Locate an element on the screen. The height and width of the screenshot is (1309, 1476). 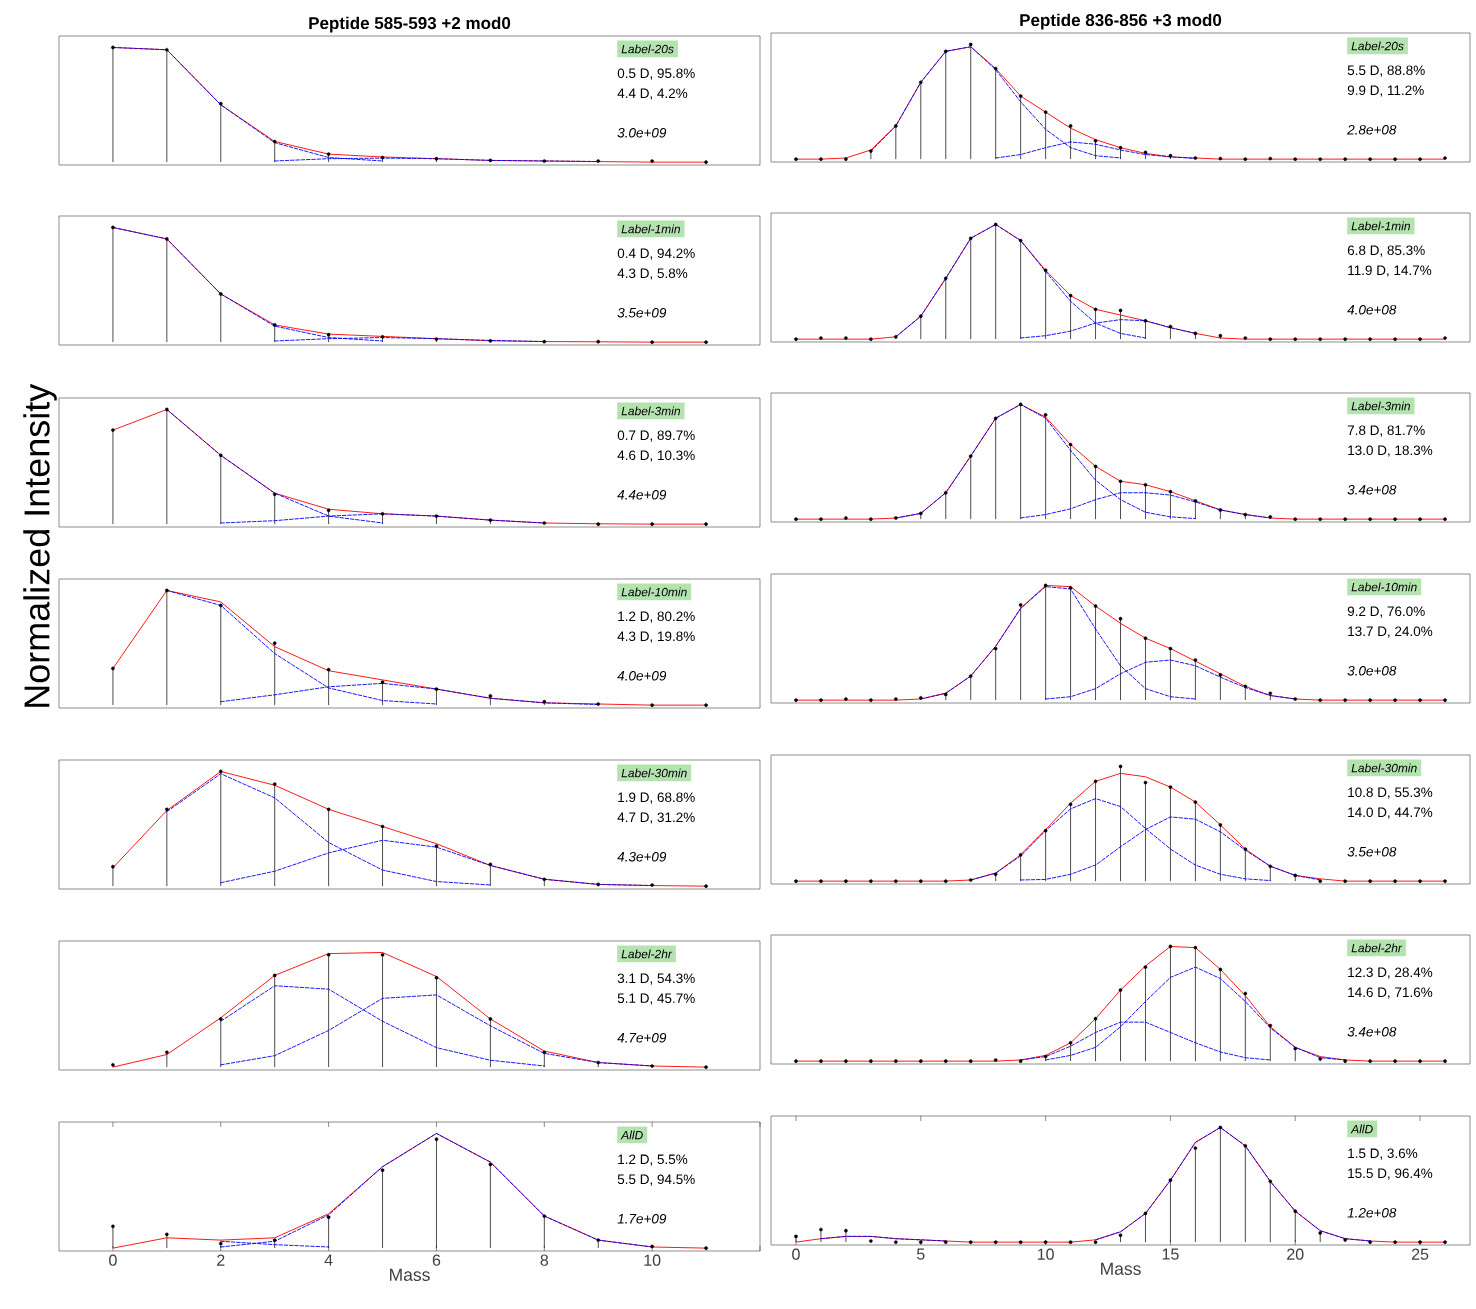
annotation: 4.0e+09 is located at coordinates (642, 675).